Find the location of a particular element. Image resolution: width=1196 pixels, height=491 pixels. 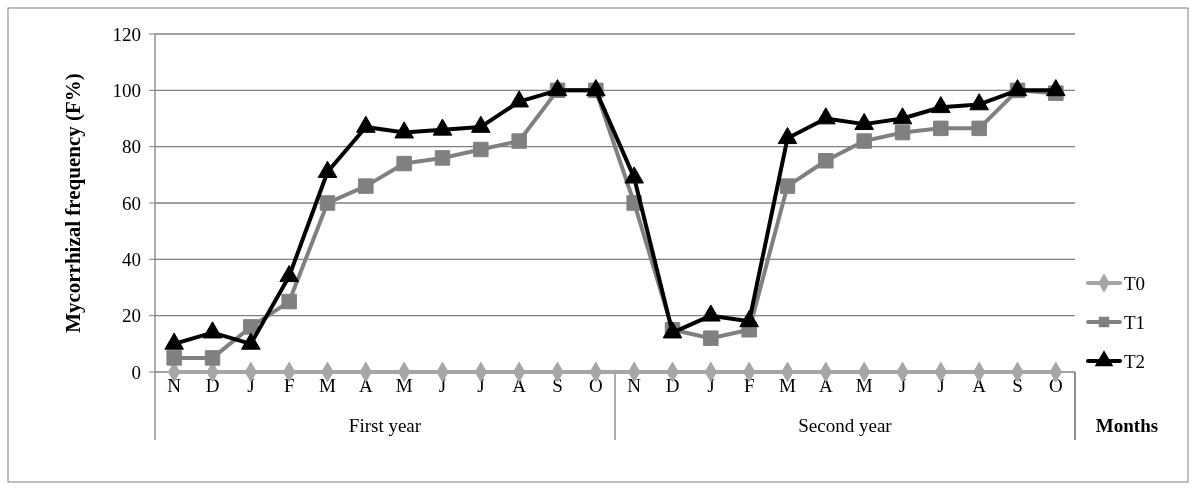

y-tick-label: 80 is located at coordinates (131, 147).